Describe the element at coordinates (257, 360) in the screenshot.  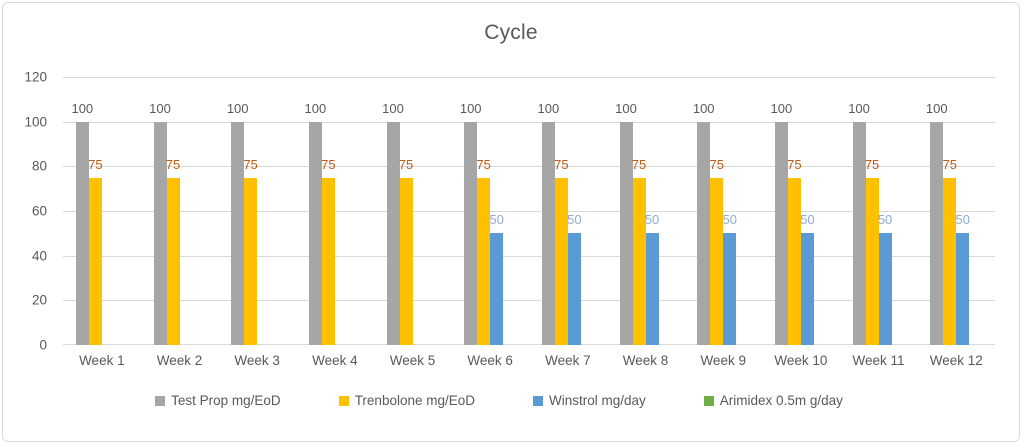
I see `x-axis-category-label: Week 3` at that location.